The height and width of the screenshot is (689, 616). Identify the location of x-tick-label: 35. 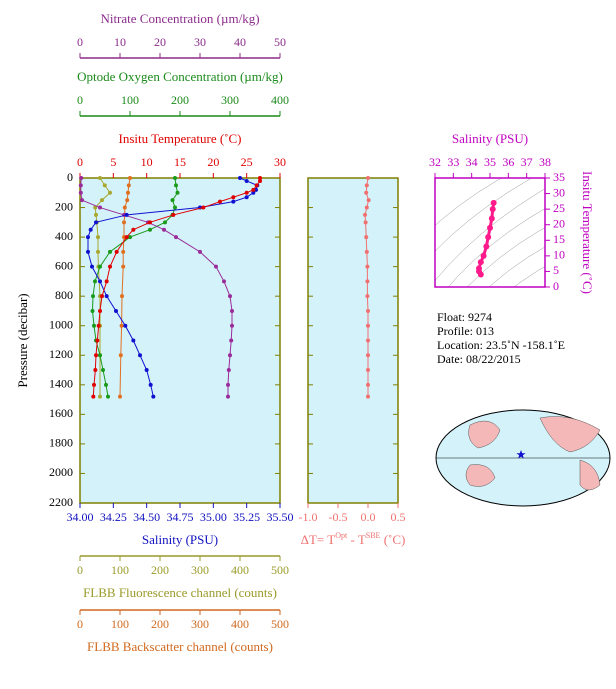
(490, 162).